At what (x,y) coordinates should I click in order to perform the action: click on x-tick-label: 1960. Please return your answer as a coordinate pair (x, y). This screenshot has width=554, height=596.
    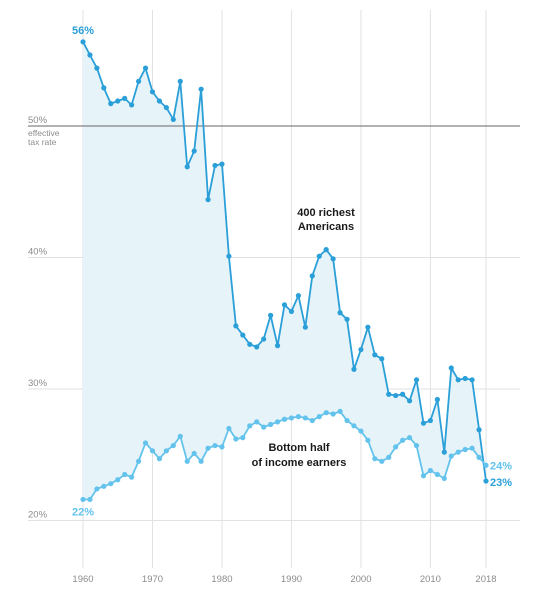
    Looking at the image, I should click on (82, 579).